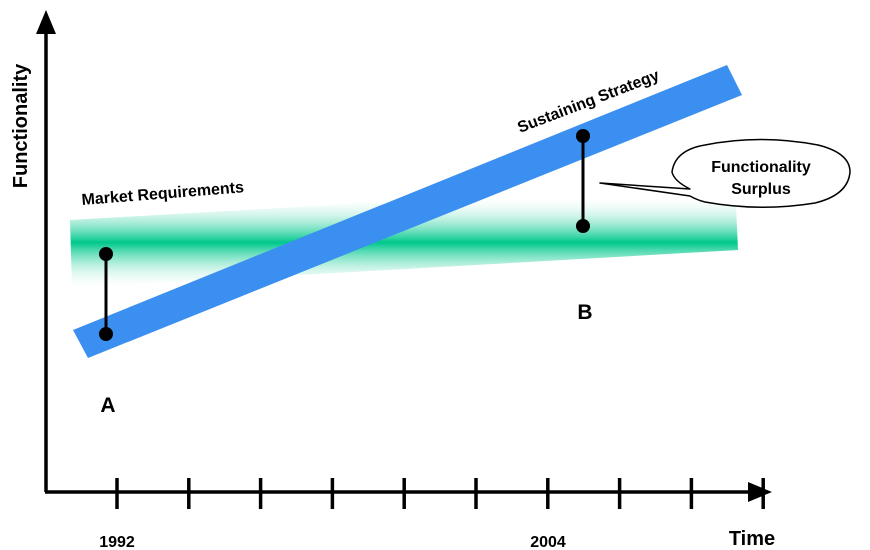 This screenshot has height=550, width=870. What do you see at coordinates (583, 226) in the screenshot?
I see `point-b-bottom-marker` at bounding box center [583, 226].